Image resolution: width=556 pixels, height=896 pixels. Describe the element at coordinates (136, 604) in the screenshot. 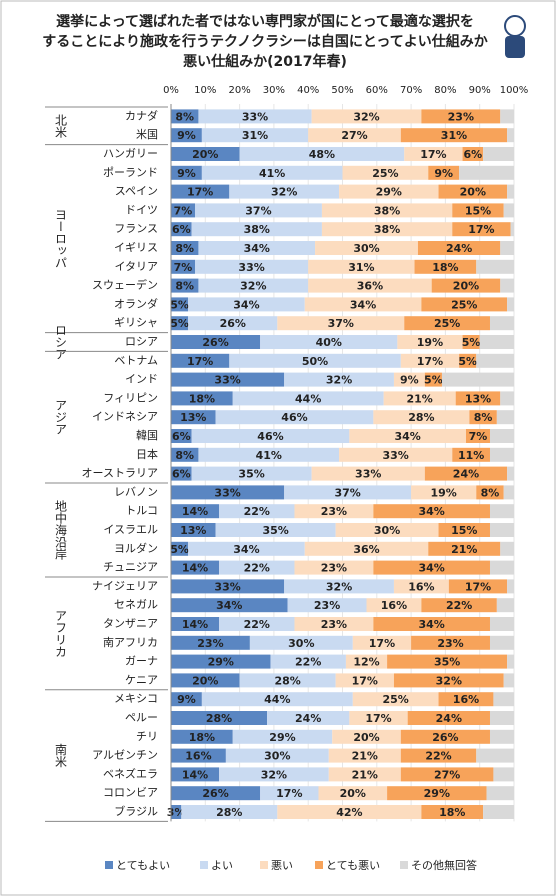

I see `category-label: セネガル` at that location.